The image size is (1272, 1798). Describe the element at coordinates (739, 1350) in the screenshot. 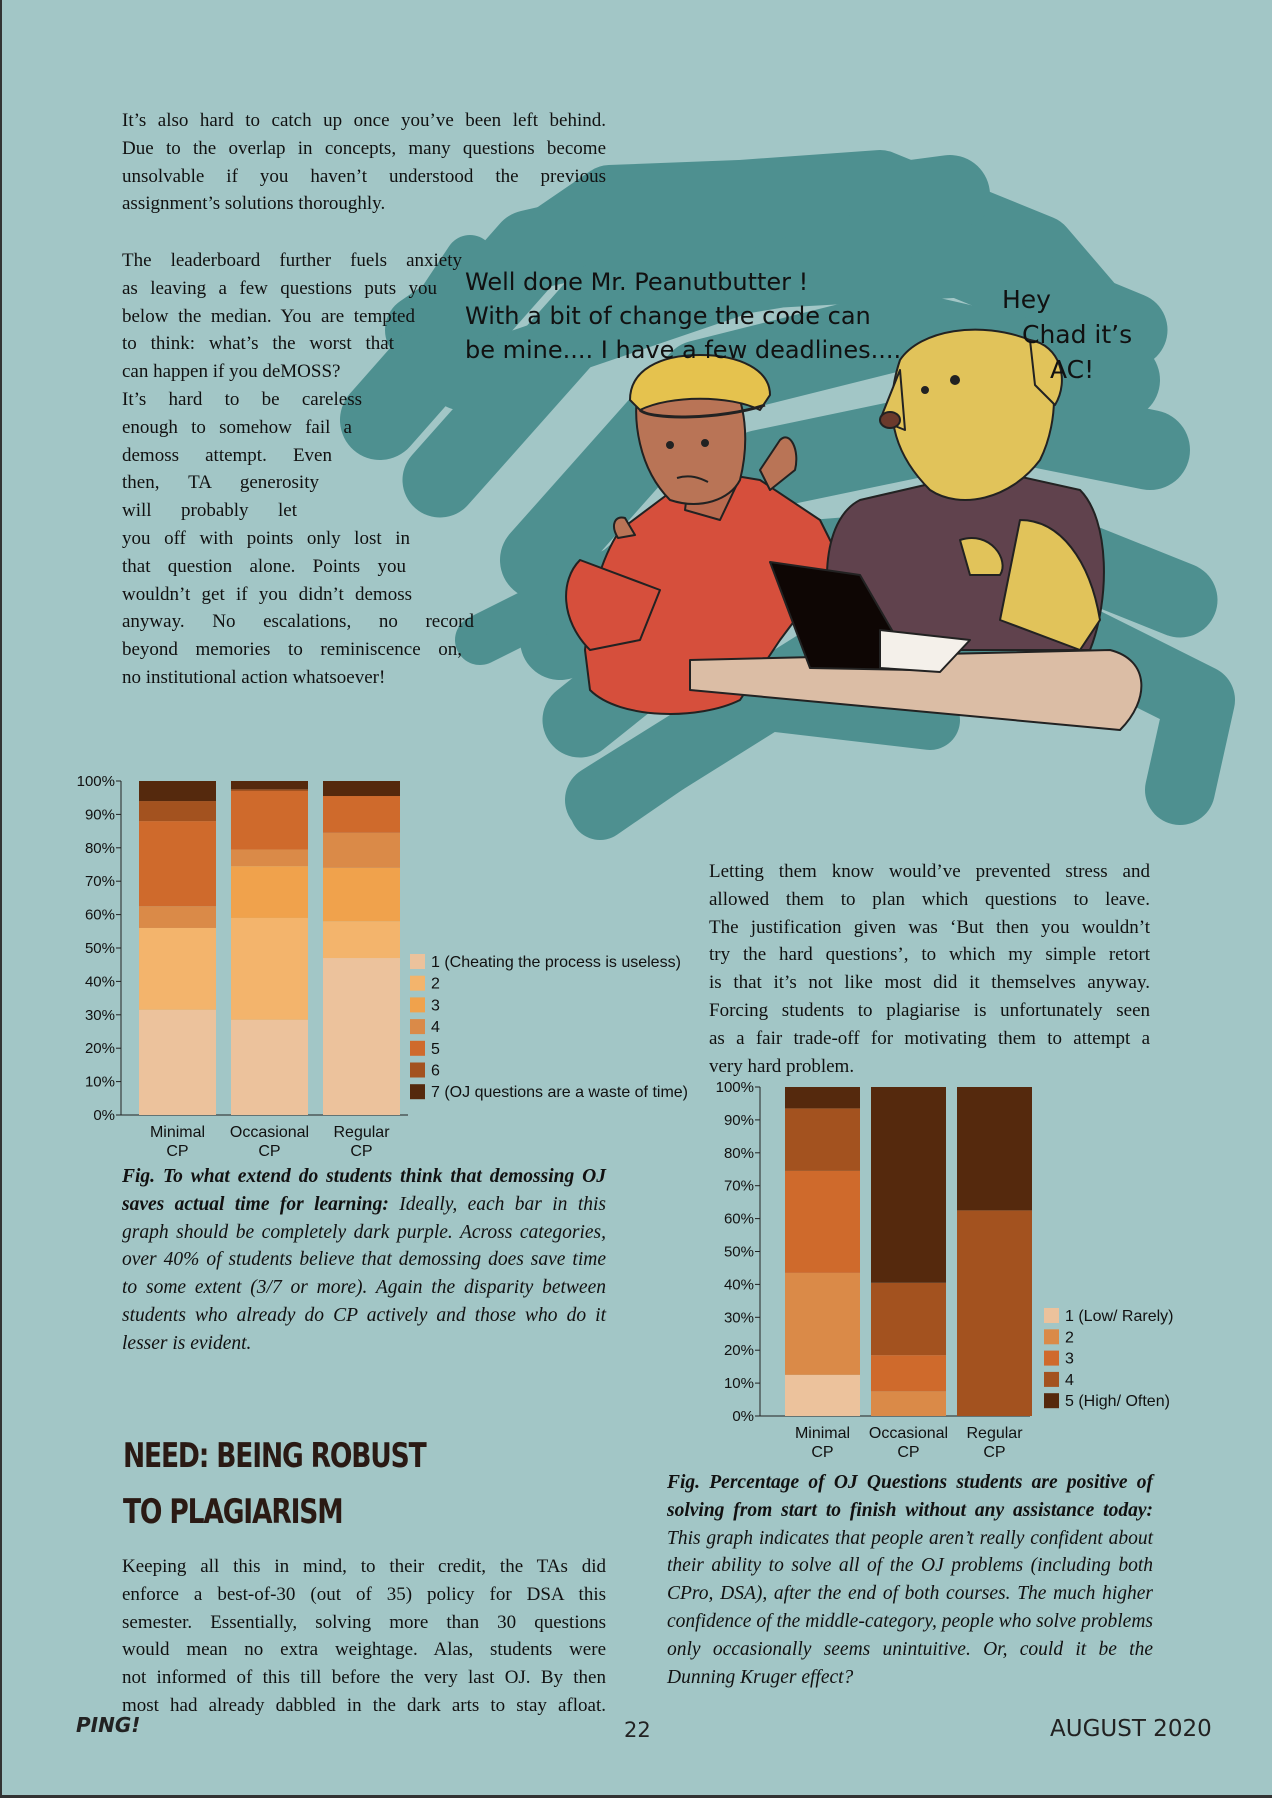

I see `y-tick-label: 20%` at that location.